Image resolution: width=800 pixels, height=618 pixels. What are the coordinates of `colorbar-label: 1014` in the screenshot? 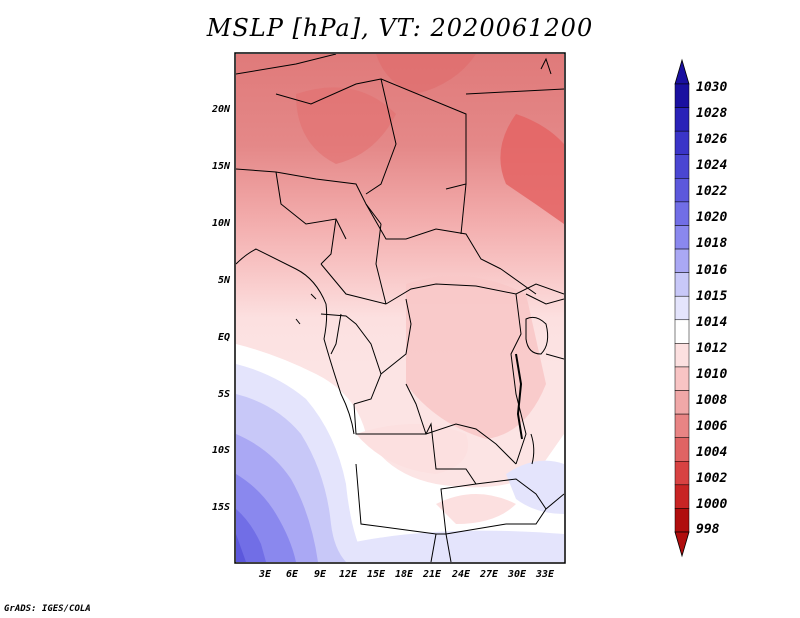 It's located at (712, 322).